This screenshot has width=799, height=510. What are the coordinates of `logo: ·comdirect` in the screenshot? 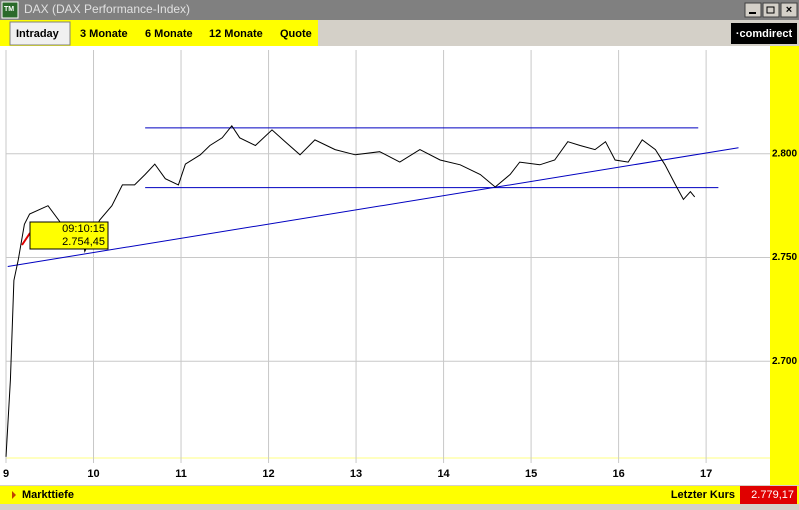 It's located at (764, 34).